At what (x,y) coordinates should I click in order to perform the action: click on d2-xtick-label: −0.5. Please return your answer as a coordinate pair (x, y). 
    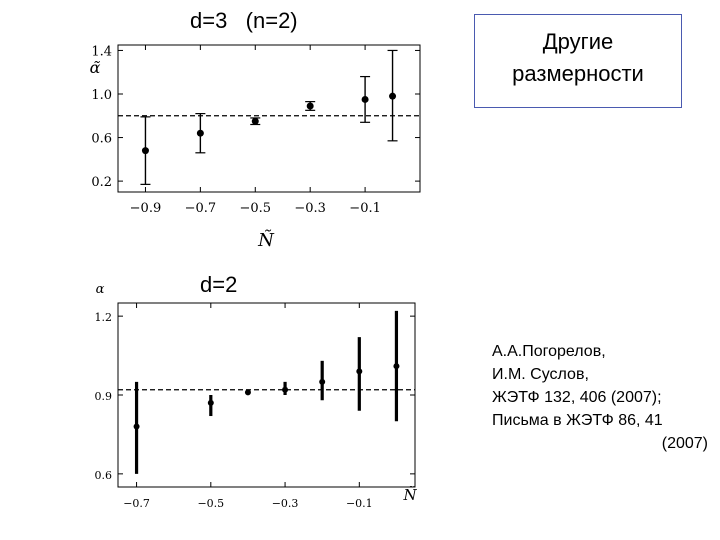
    Looking at the image, I should click on (210, 503).